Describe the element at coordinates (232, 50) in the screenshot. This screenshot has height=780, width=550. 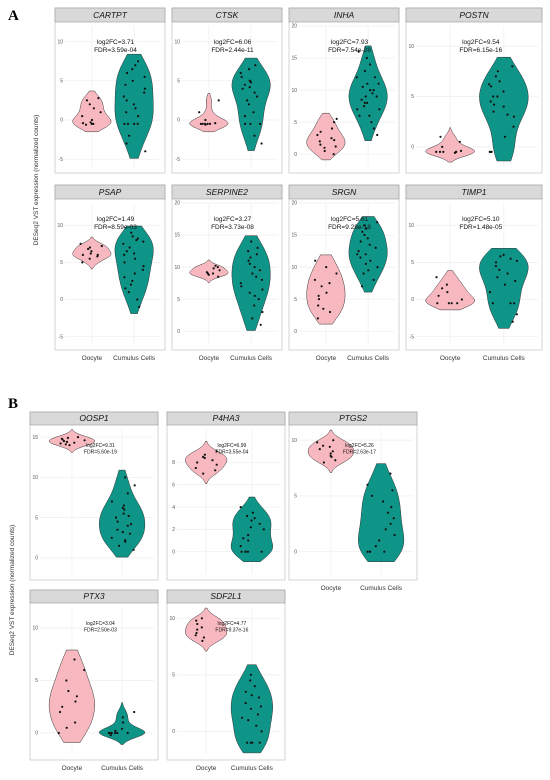
I see `annotation-fdr: FDR=2.44e-11` at that location.